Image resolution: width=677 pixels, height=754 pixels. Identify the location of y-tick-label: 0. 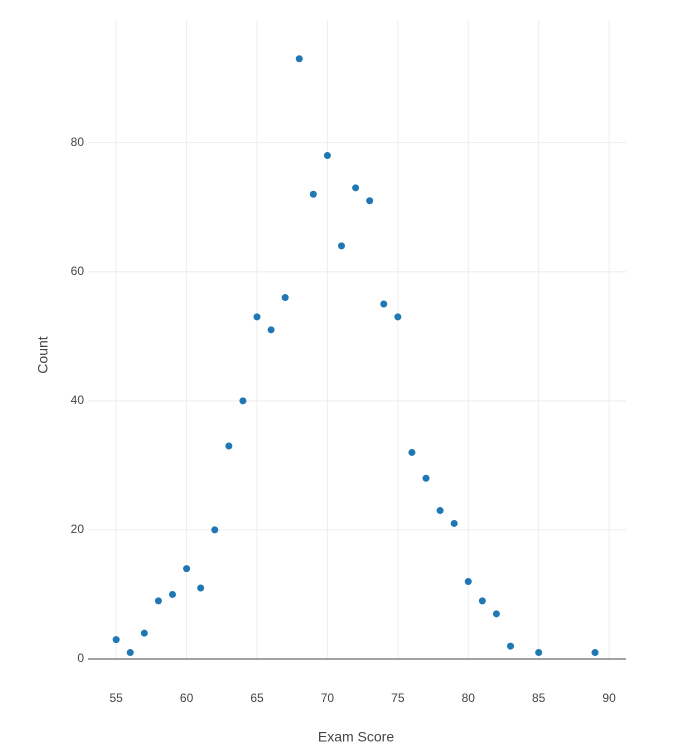
(80, 658).